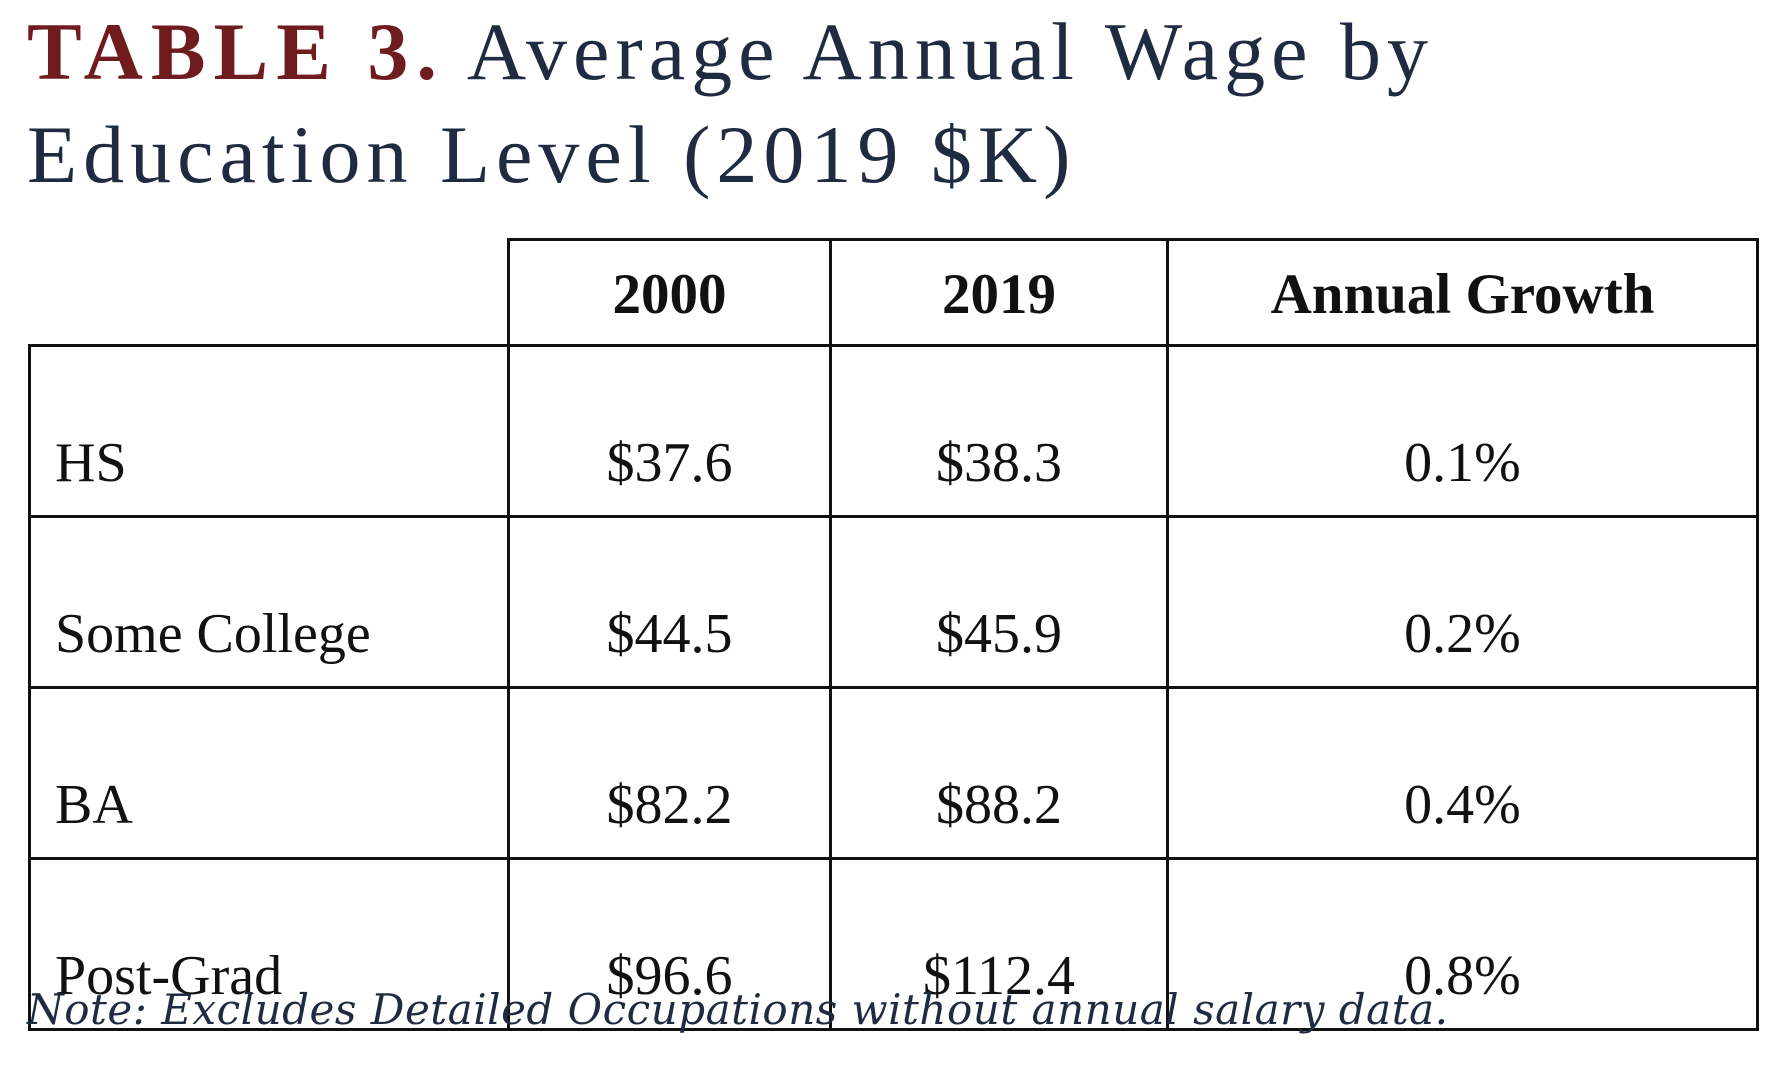  I want to click on cell-2000: $44.5, so click(669, 602).